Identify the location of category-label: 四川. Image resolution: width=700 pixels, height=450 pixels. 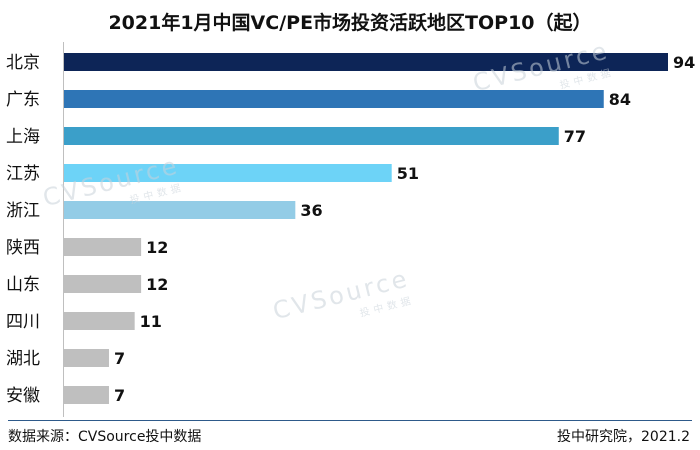
(23, 322).